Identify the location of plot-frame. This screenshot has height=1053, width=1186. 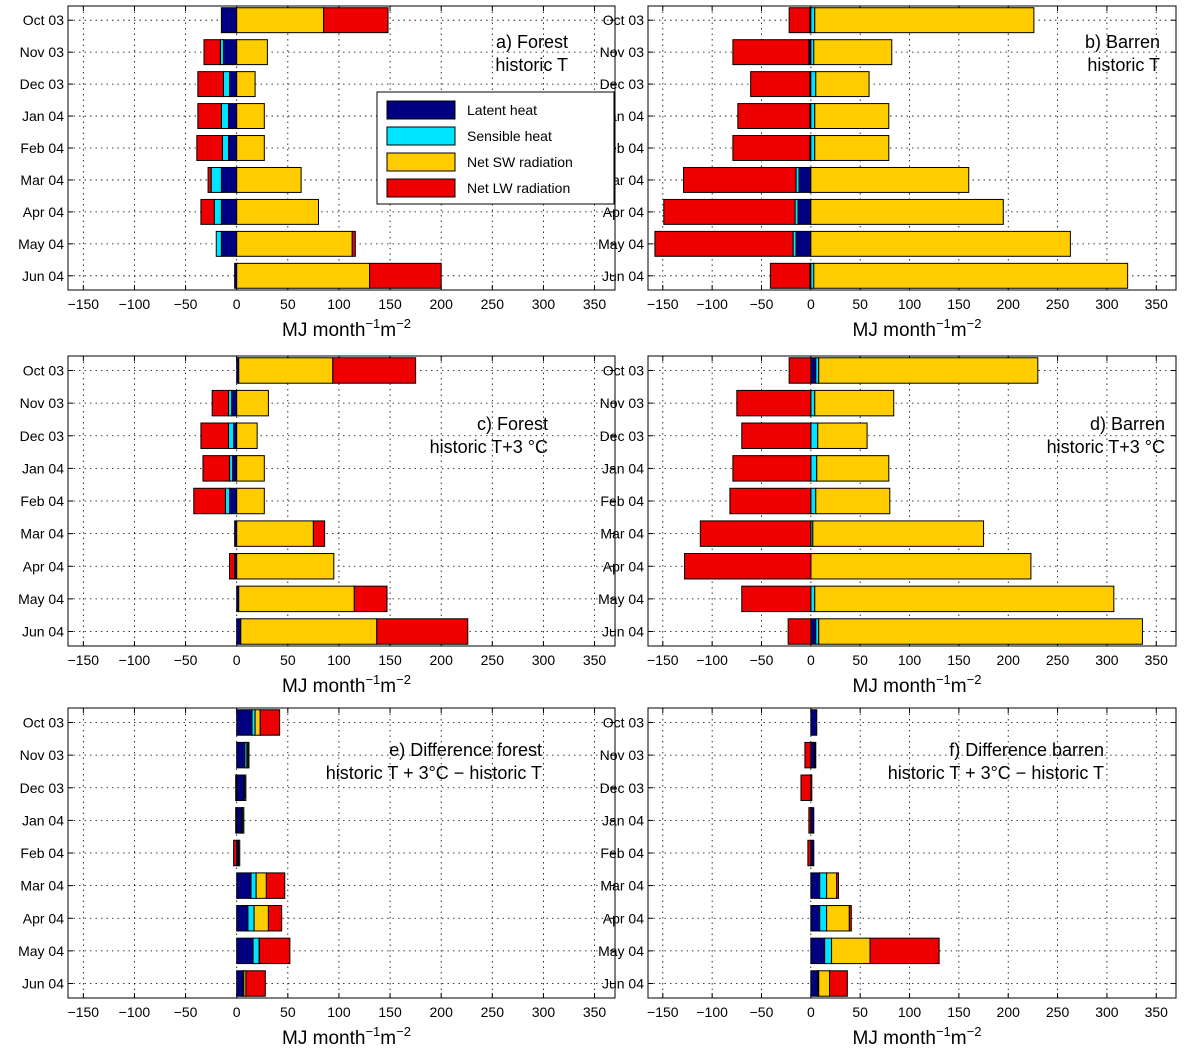
(341, 853).